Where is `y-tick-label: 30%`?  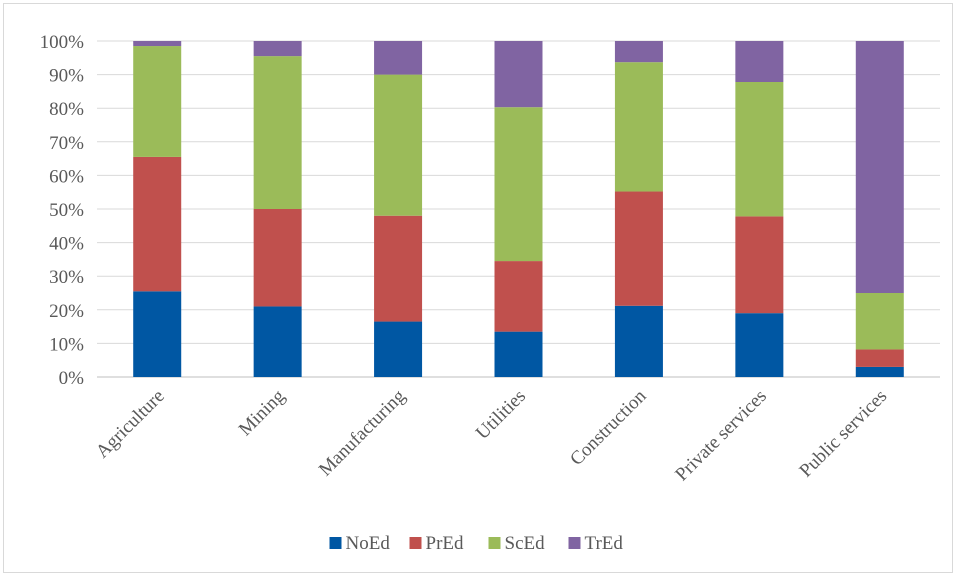
y-tick-label: 30% is located at coordinates (66, 277).